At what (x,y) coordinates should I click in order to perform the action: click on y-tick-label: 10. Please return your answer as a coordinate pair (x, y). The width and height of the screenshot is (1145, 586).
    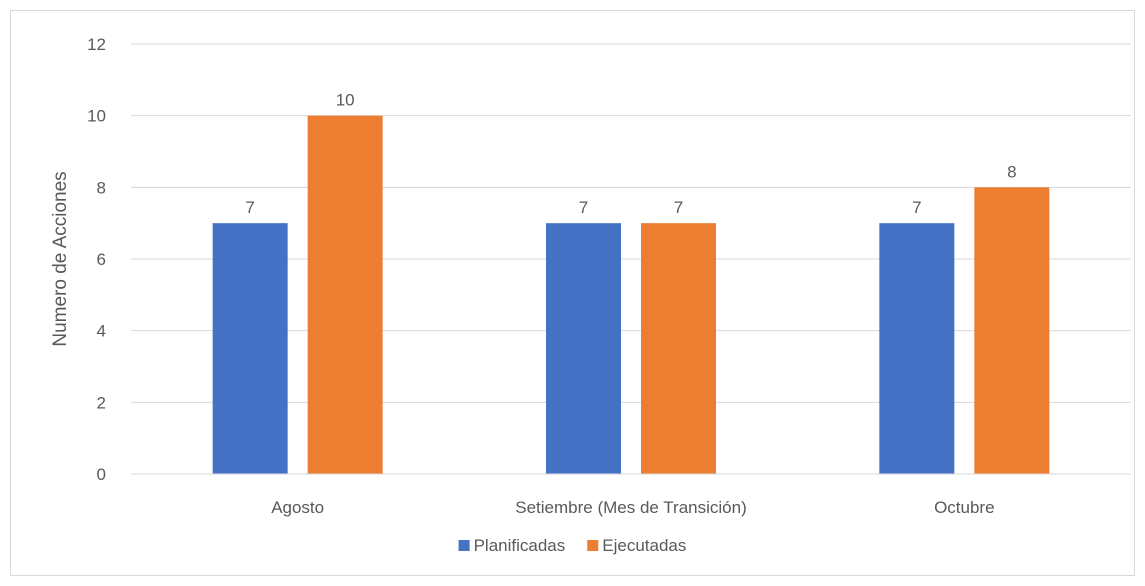
    Looking at the image, I should click on (96, 116).